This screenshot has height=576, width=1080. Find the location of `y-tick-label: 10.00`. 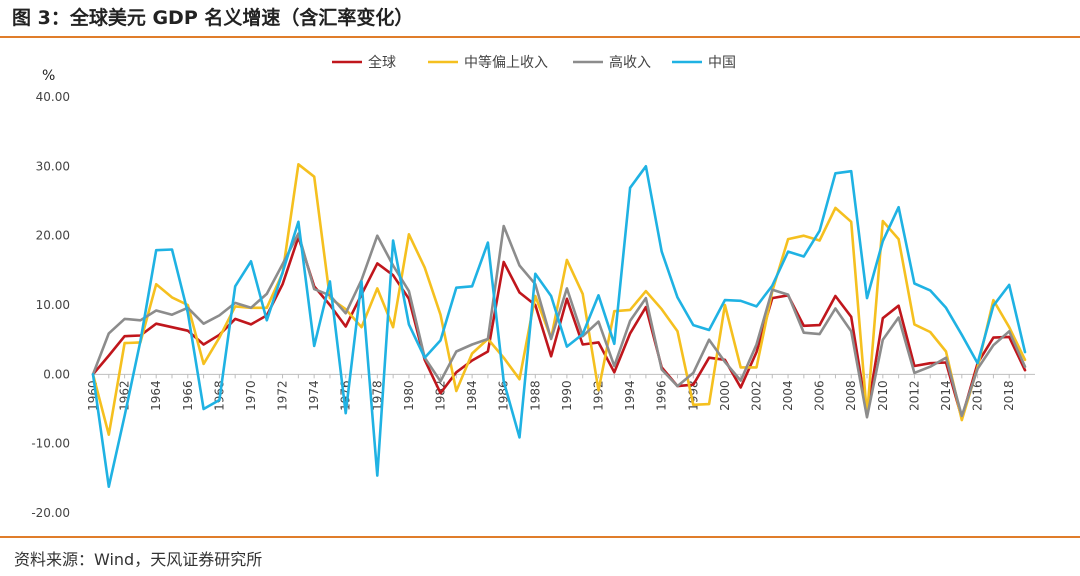

y-tick-label: 10.00 is located at coordinates (53, 305).